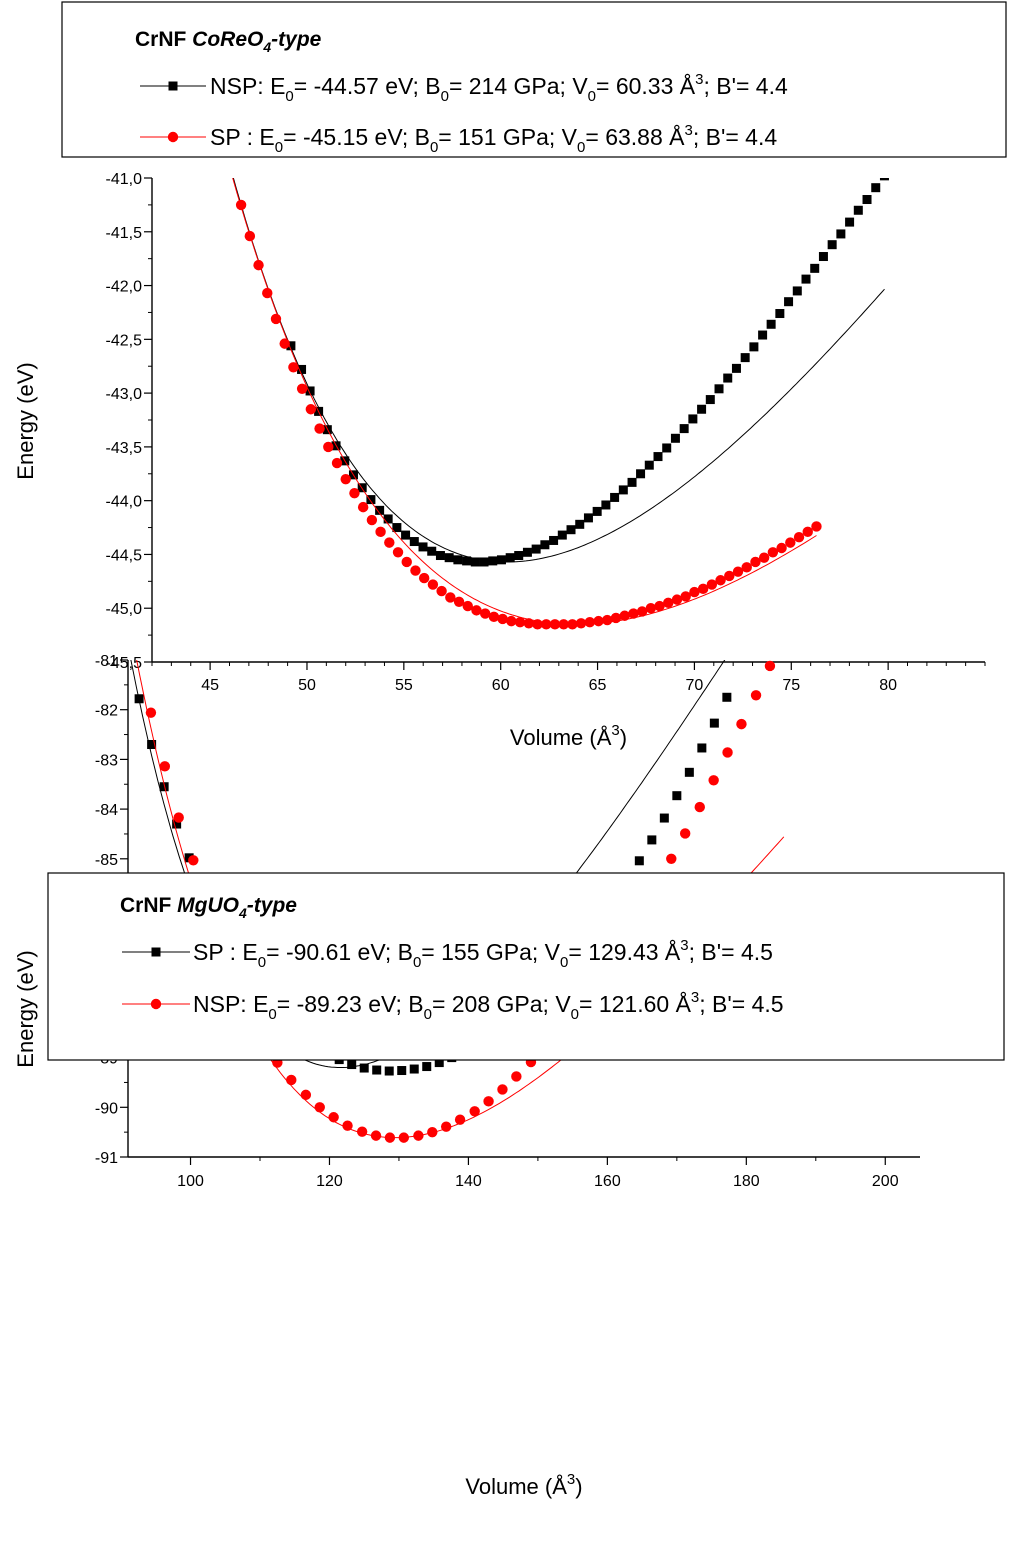 This screenshot has width=1030, height=1564. I want to click on x-tick-label: 65, so click(598, 685).